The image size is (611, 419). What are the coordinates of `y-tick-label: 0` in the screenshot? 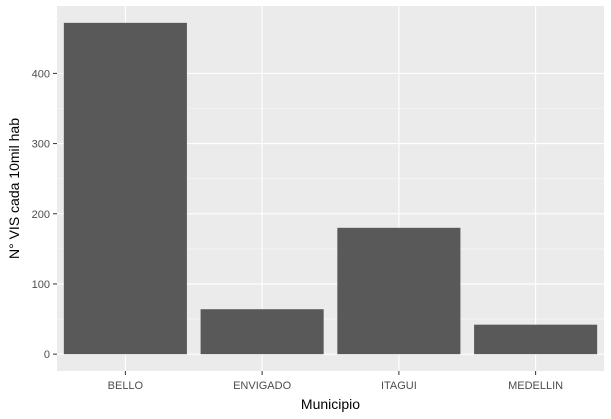 It's located at (47, 355).